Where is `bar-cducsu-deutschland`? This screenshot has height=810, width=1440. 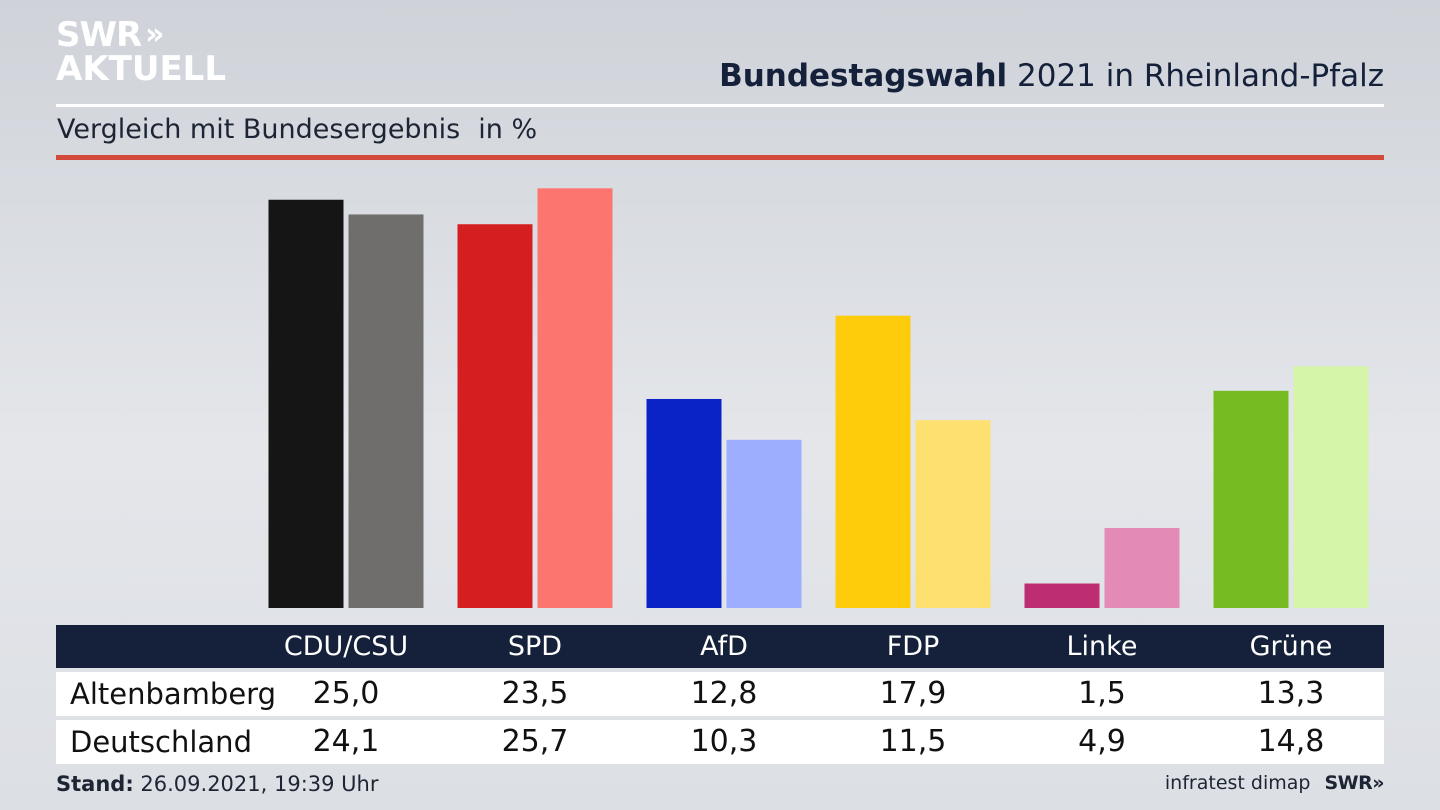
bar-cducsu-deutschland is located at coordinates (386, 411).